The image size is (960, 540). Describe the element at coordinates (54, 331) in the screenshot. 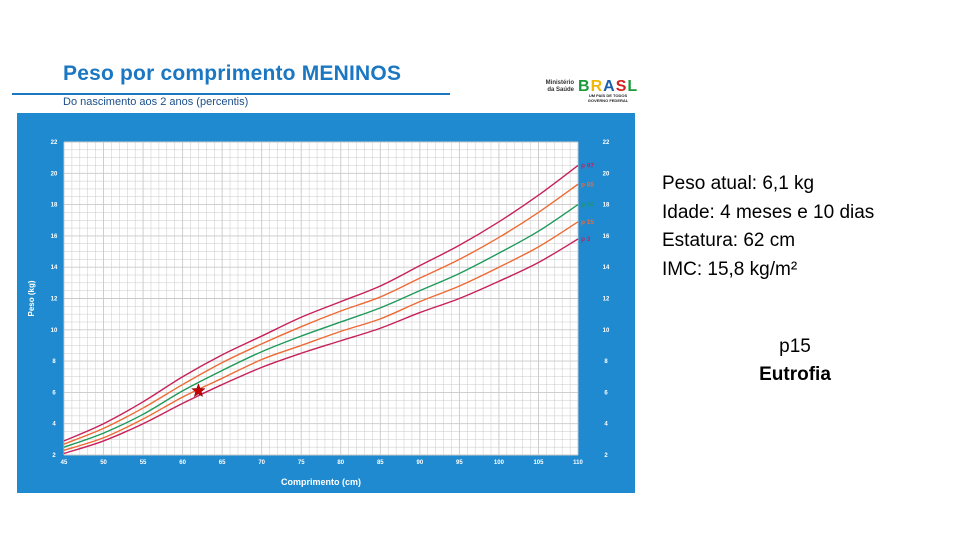

I see `y-tick-label: 10` at that location.